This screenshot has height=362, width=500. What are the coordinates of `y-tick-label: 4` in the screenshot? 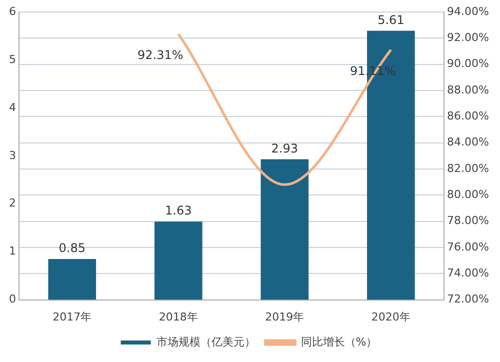 It's located at (12, 107).